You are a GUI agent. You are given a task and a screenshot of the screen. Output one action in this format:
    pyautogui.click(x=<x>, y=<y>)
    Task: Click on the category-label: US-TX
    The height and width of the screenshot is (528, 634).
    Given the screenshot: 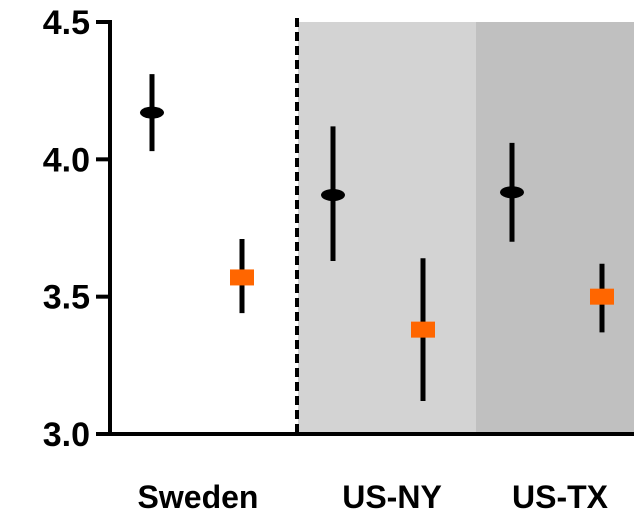 What is the action you would take?
    pyautogui.click(x=560, y=497)
    